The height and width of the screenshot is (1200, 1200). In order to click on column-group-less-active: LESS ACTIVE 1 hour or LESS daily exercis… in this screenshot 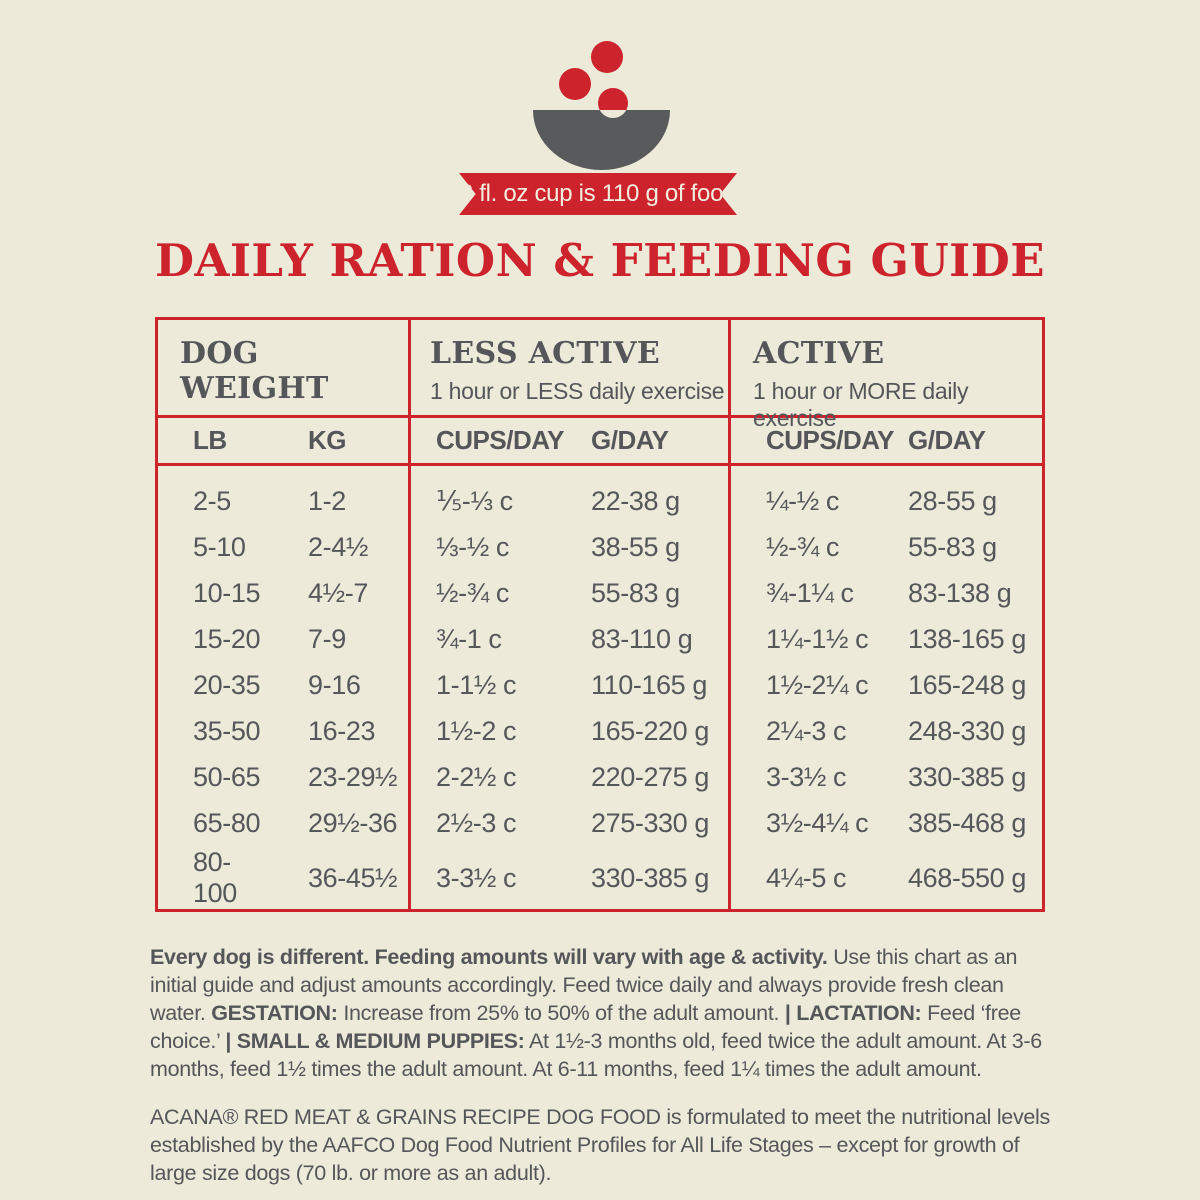, I will do `click(580, 370)`.